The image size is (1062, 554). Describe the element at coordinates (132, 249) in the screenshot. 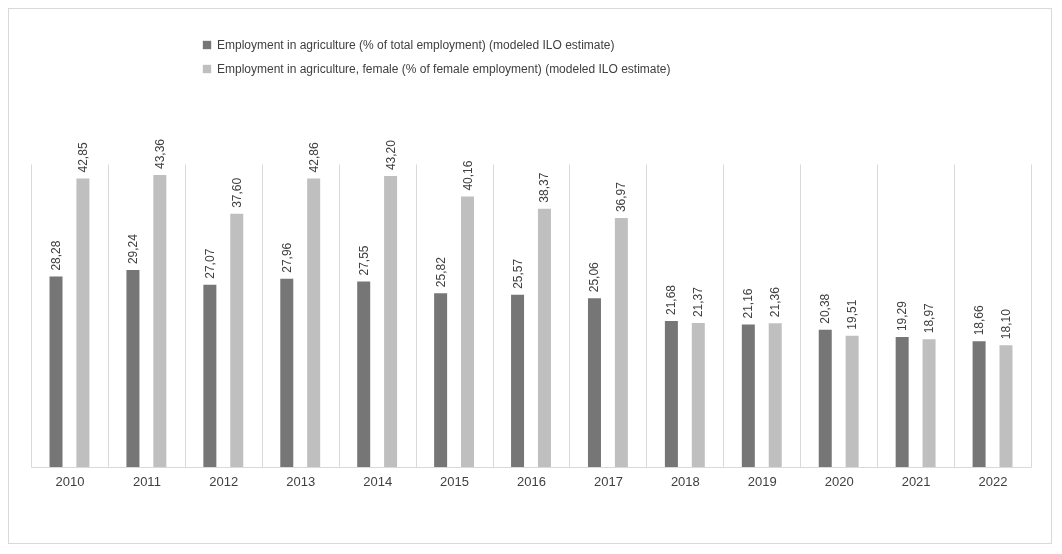

I see `data-label: 29,24` at that location.